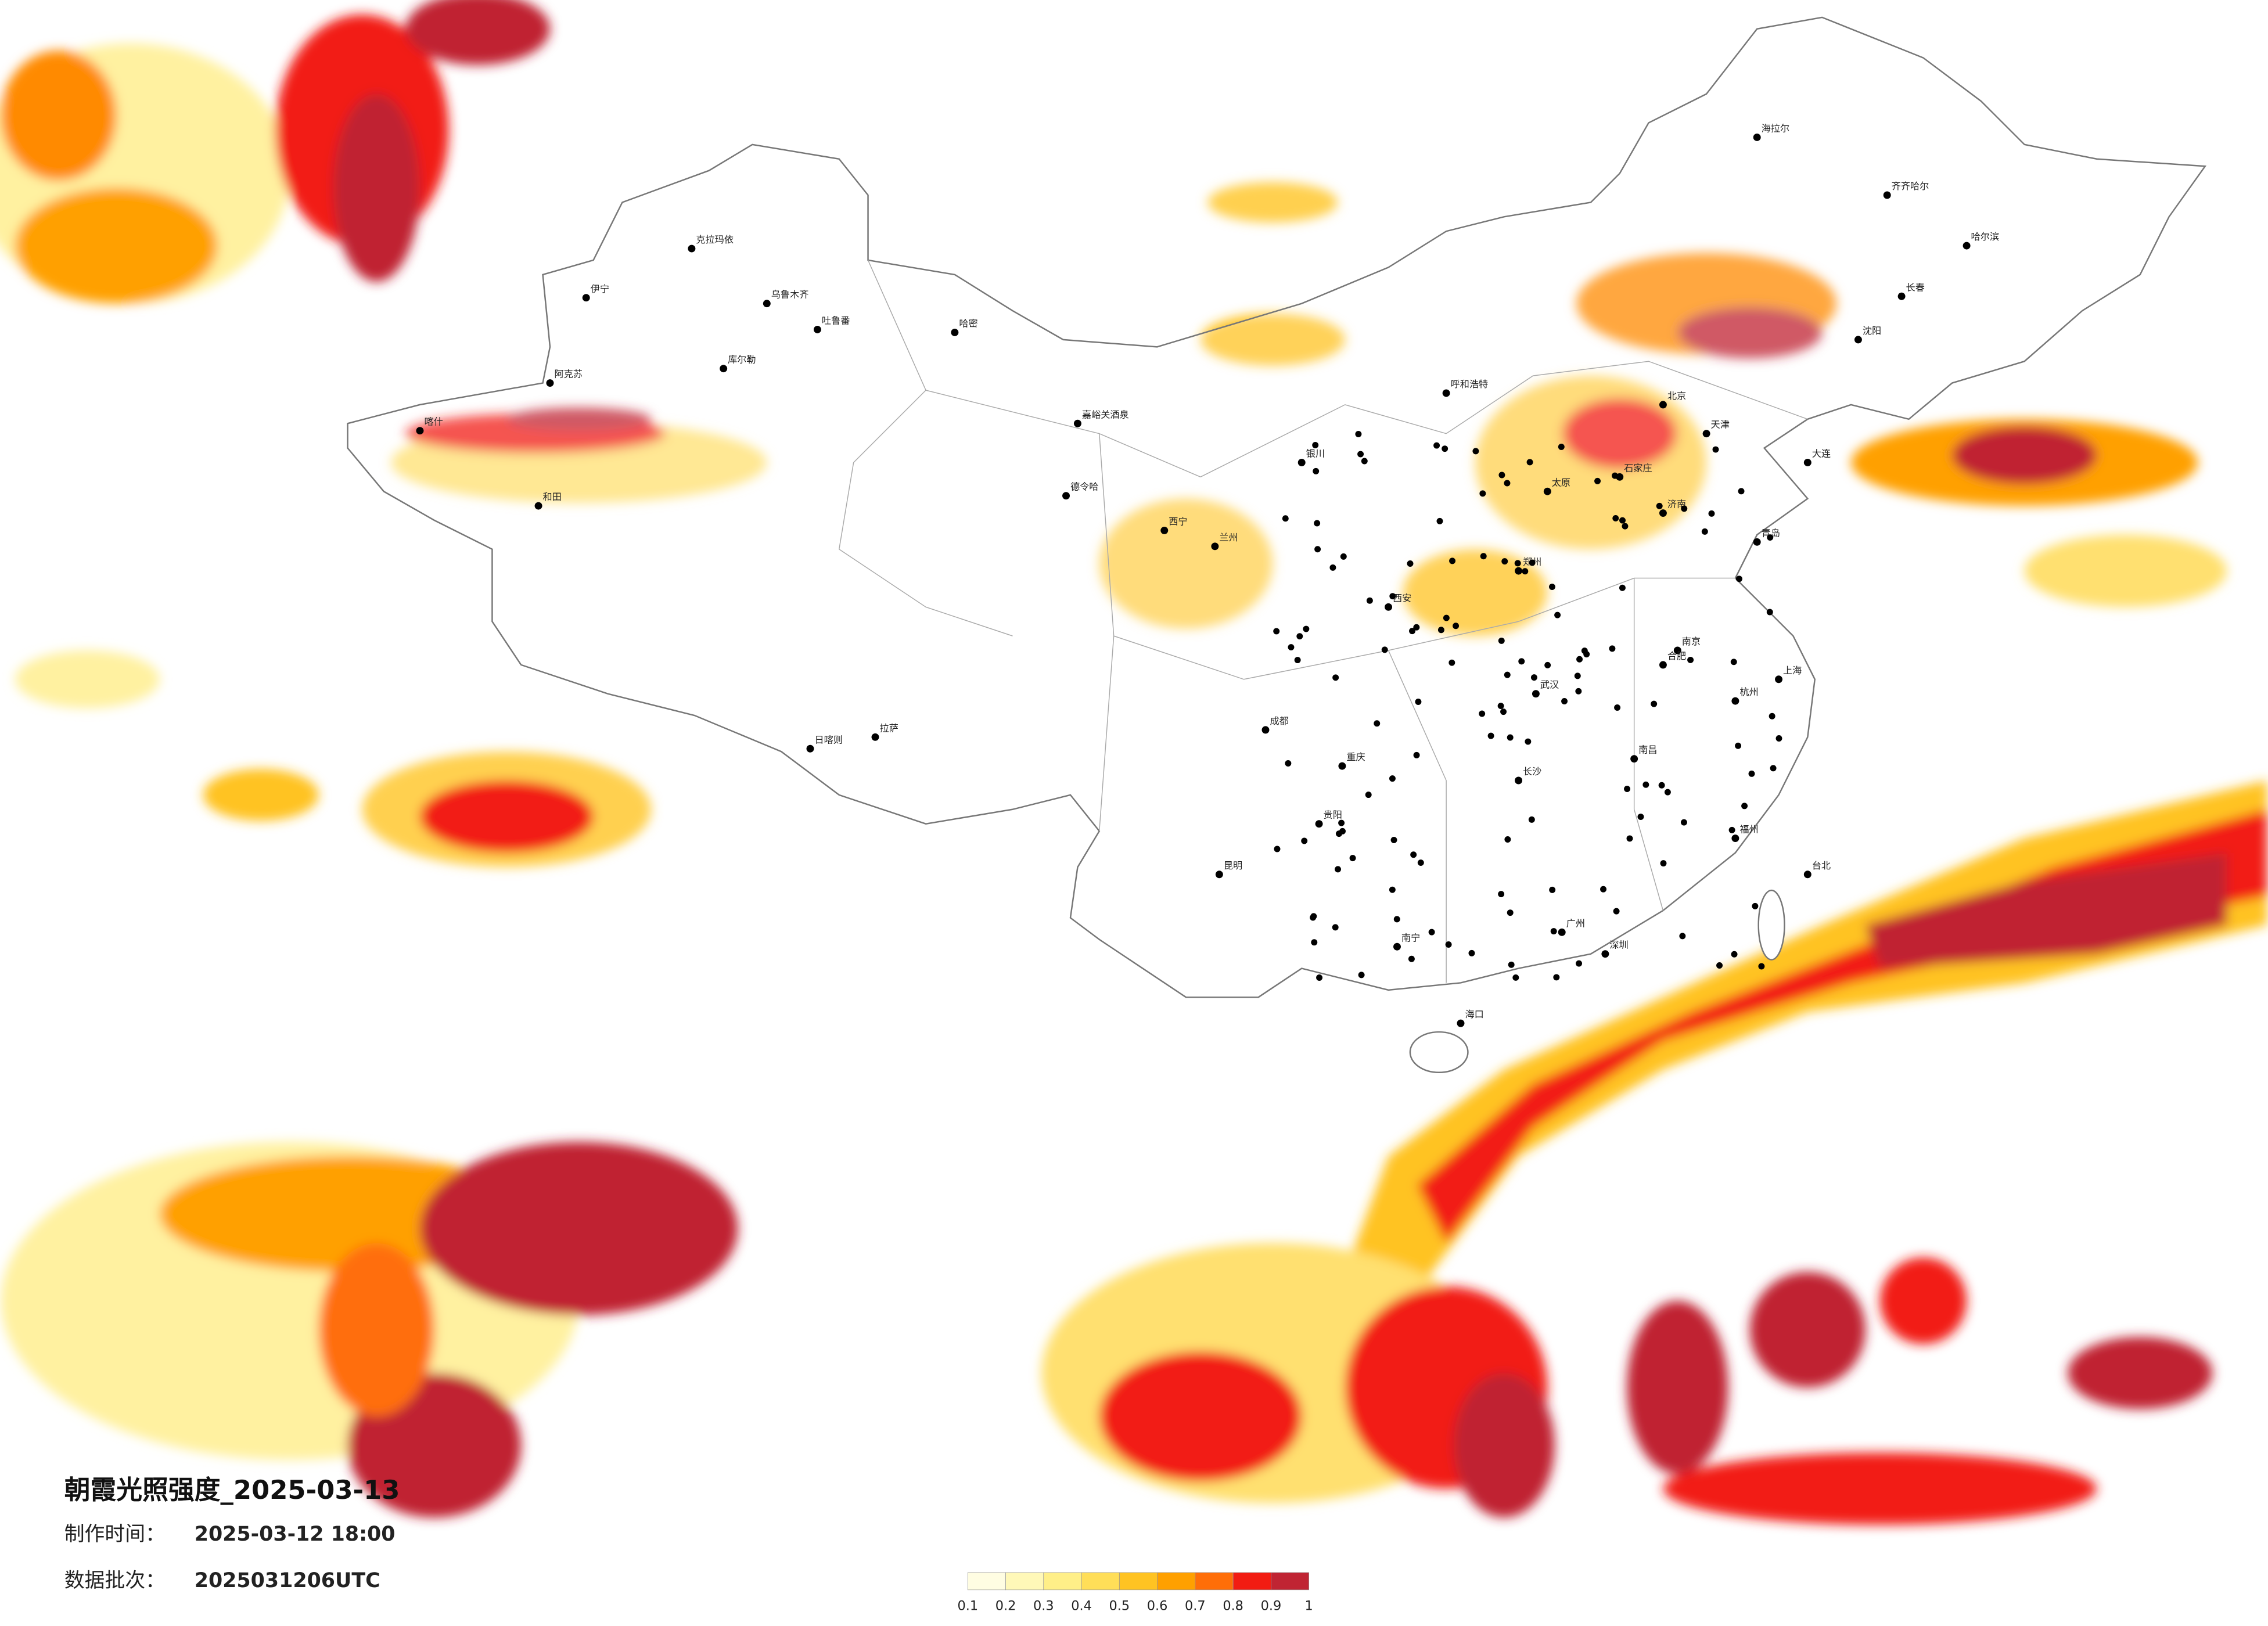  What do you see at coordinates (287, 1581) in the screenshot?
I see `batch: 2025031206UTC` at bounding box center [287, 1581].